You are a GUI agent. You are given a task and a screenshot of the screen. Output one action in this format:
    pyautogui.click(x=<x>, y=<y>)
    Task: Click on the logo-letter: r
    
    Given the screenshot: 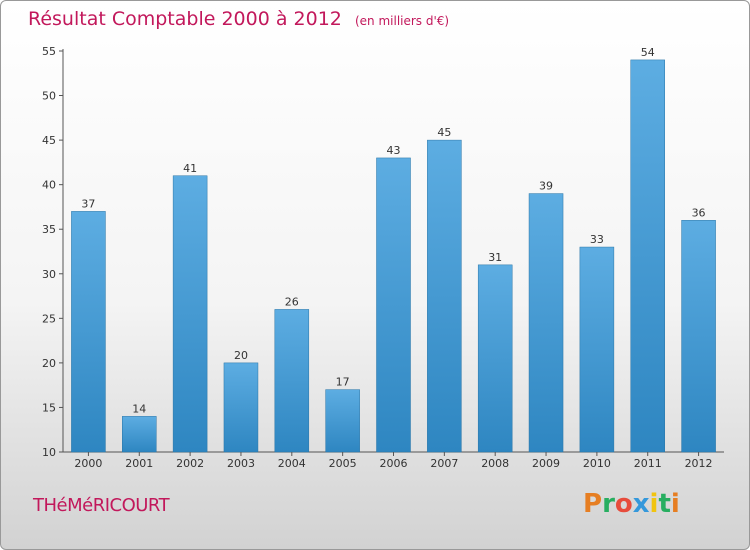 What is the action you would take?
    pyautogui.click(x=608, y=504)
    